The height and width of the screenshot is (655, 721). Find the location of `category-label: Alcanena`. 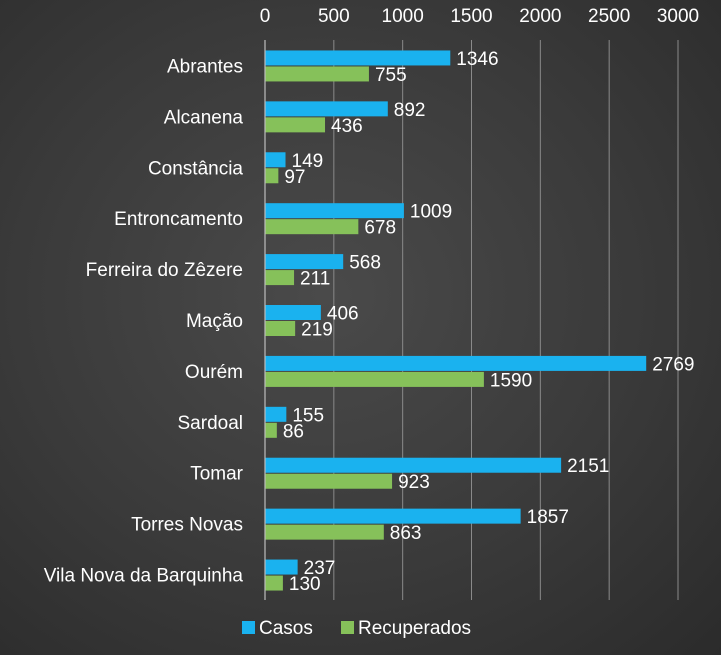

category-label: Alcanena is located at coordinates (204, 117).